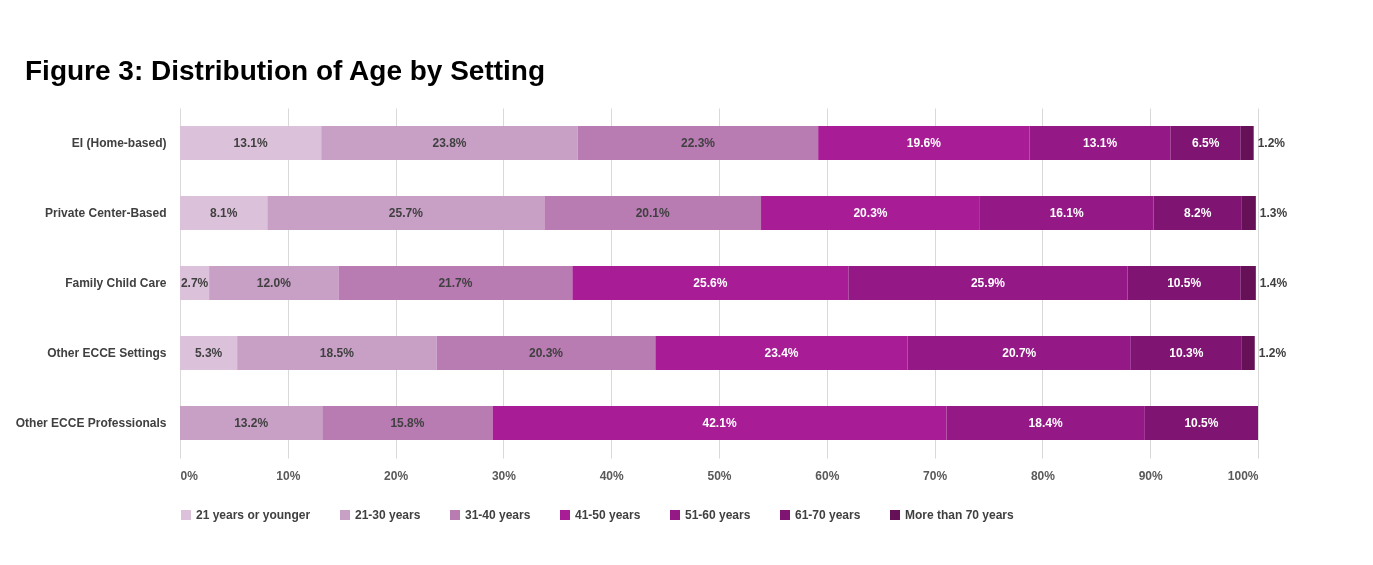  I want to click on data-label: 6.5%, so click(1206, 143).